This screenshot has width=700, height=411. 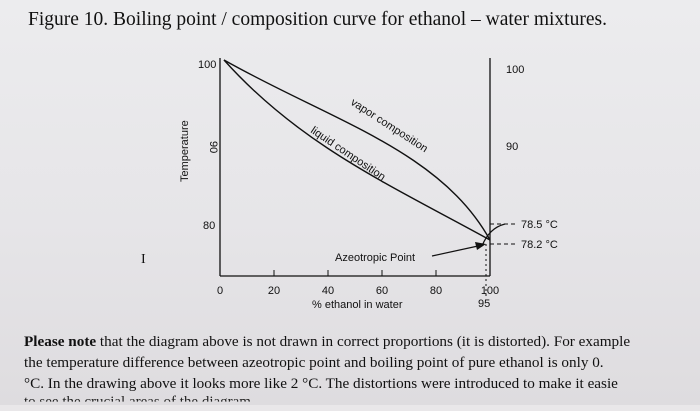 I want to click on azeotrope-right-curve, so click(x=493, y=235).